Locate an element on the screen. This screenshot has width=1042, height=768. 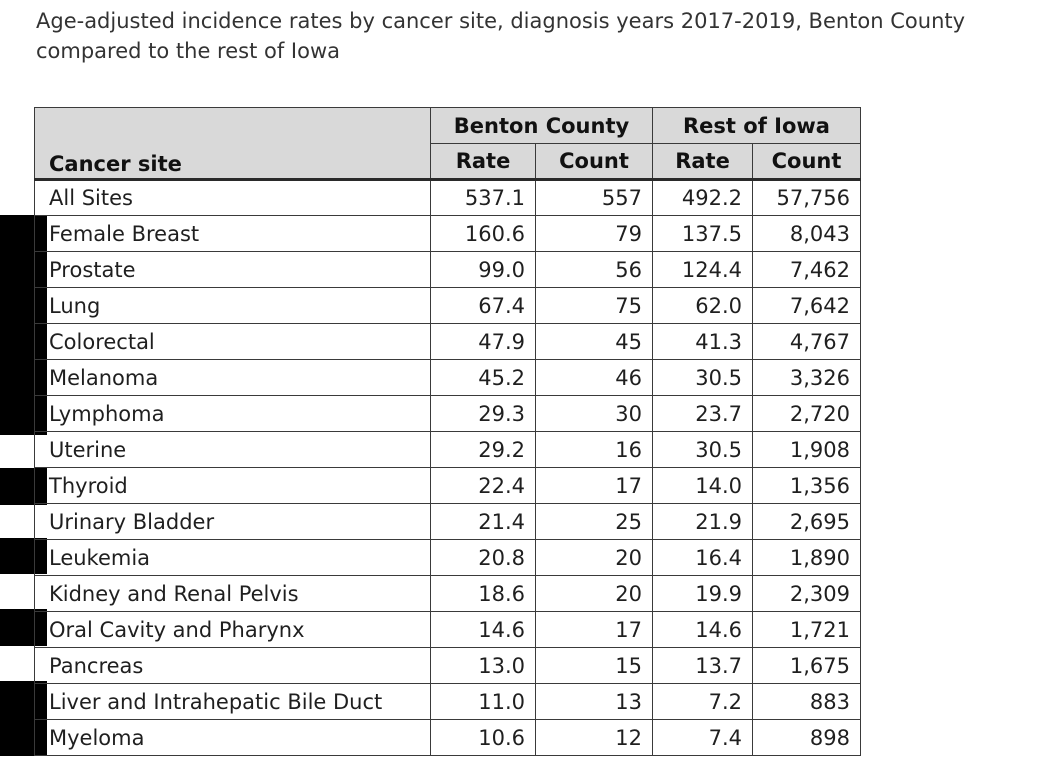
cell-cancer-site: Lung is located at coordinates (232, 305).